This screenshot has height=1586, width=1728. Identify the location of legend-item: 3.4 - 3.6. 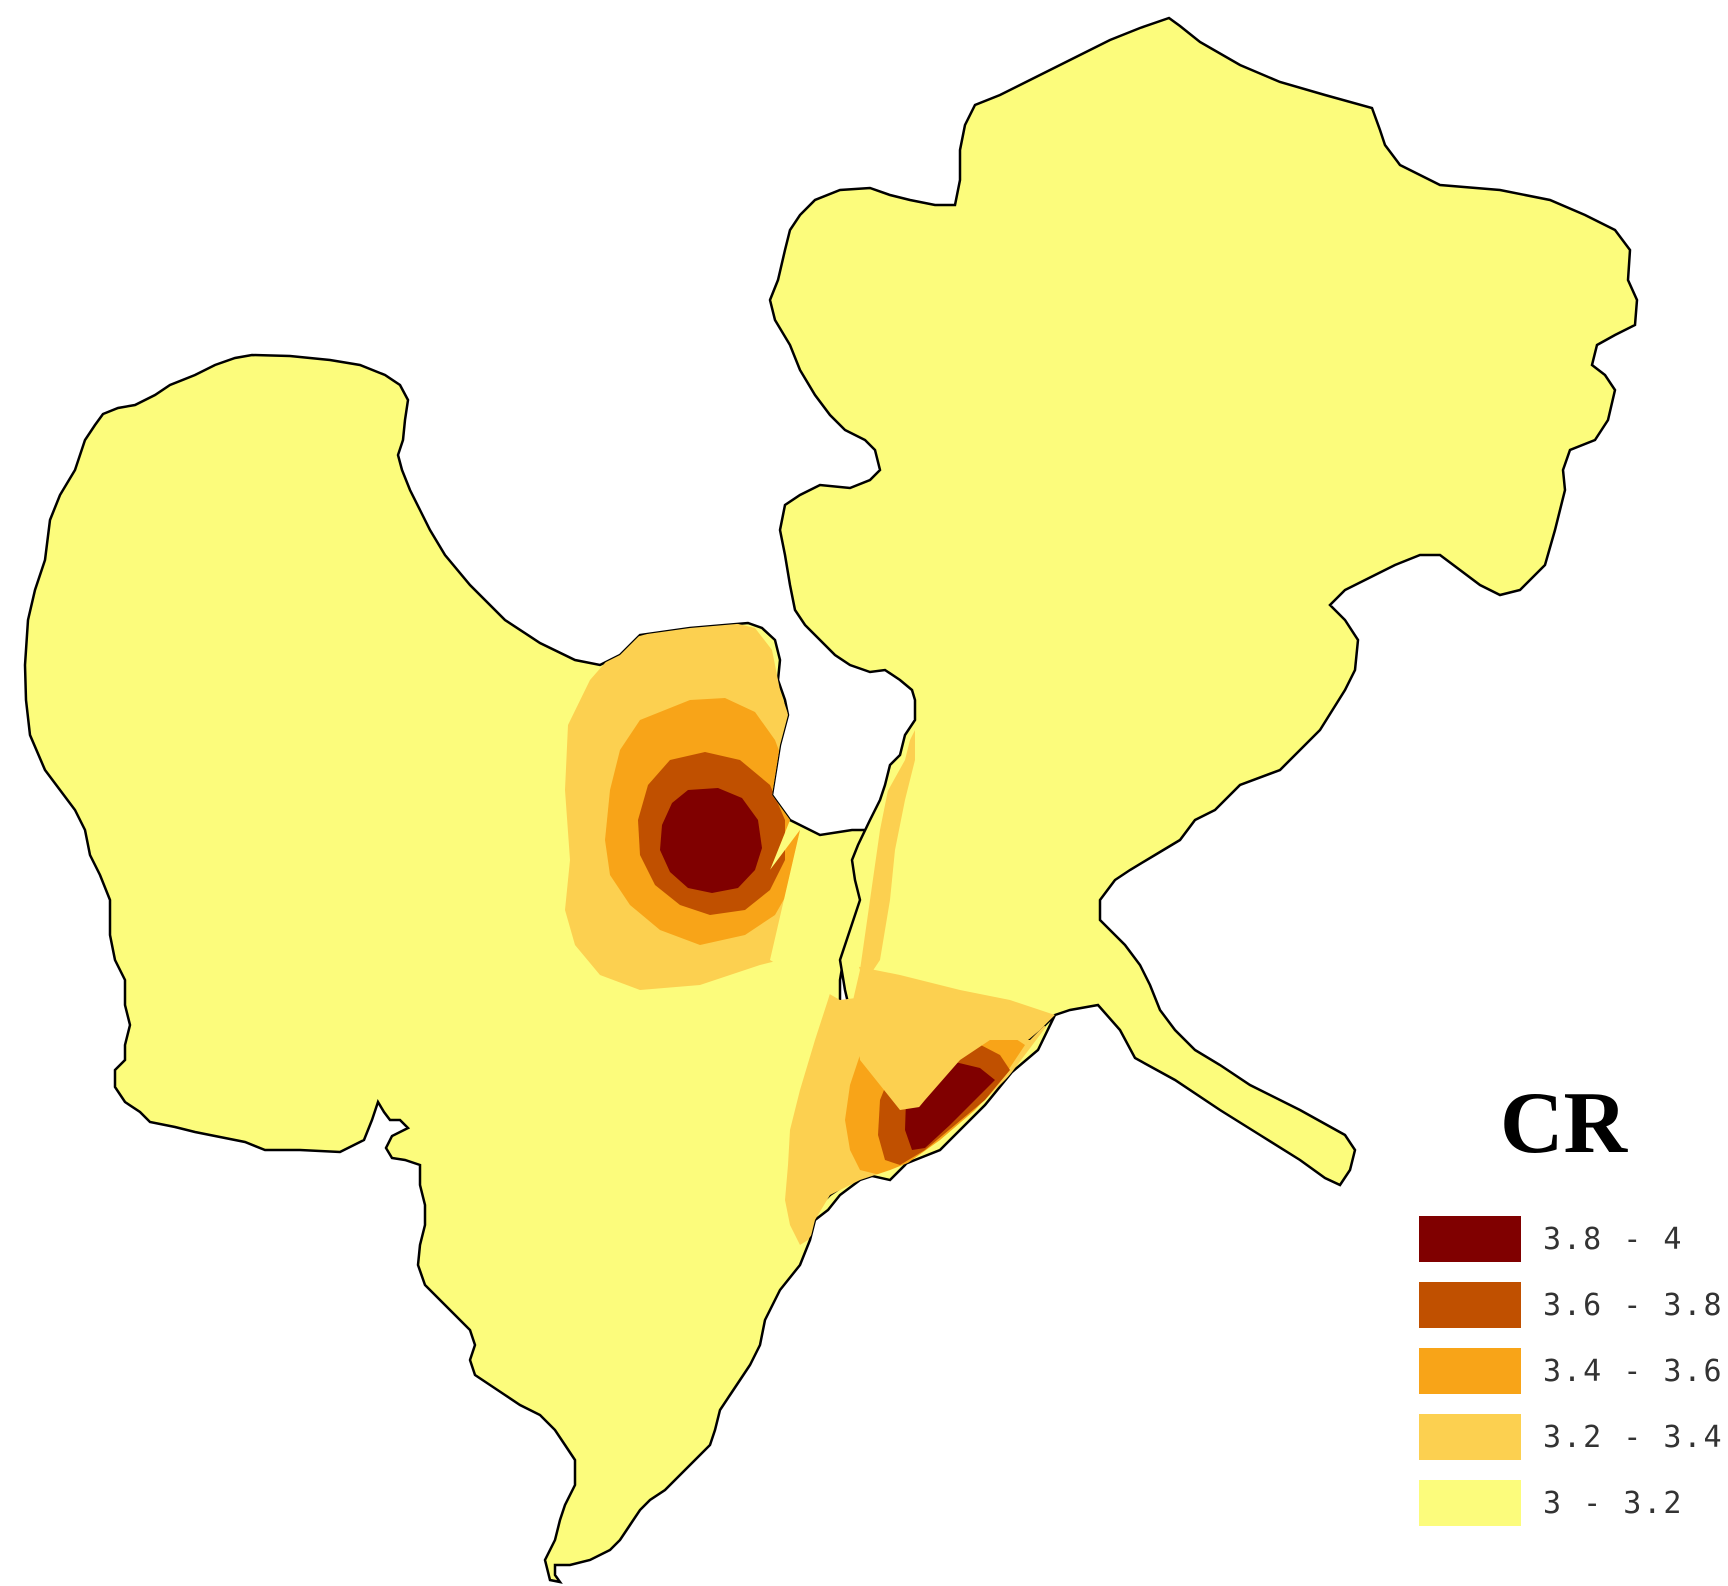
(1570, 1371).